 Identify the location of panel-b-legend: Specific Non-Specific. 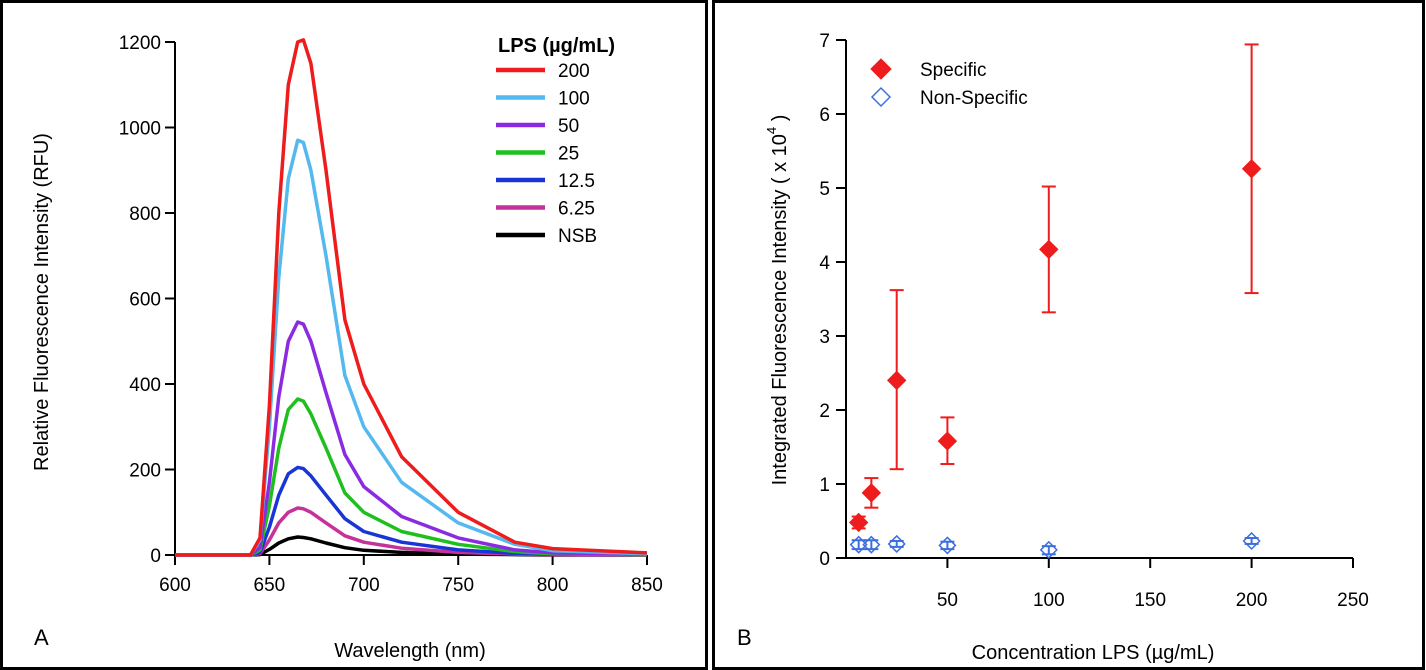
(949, 83).